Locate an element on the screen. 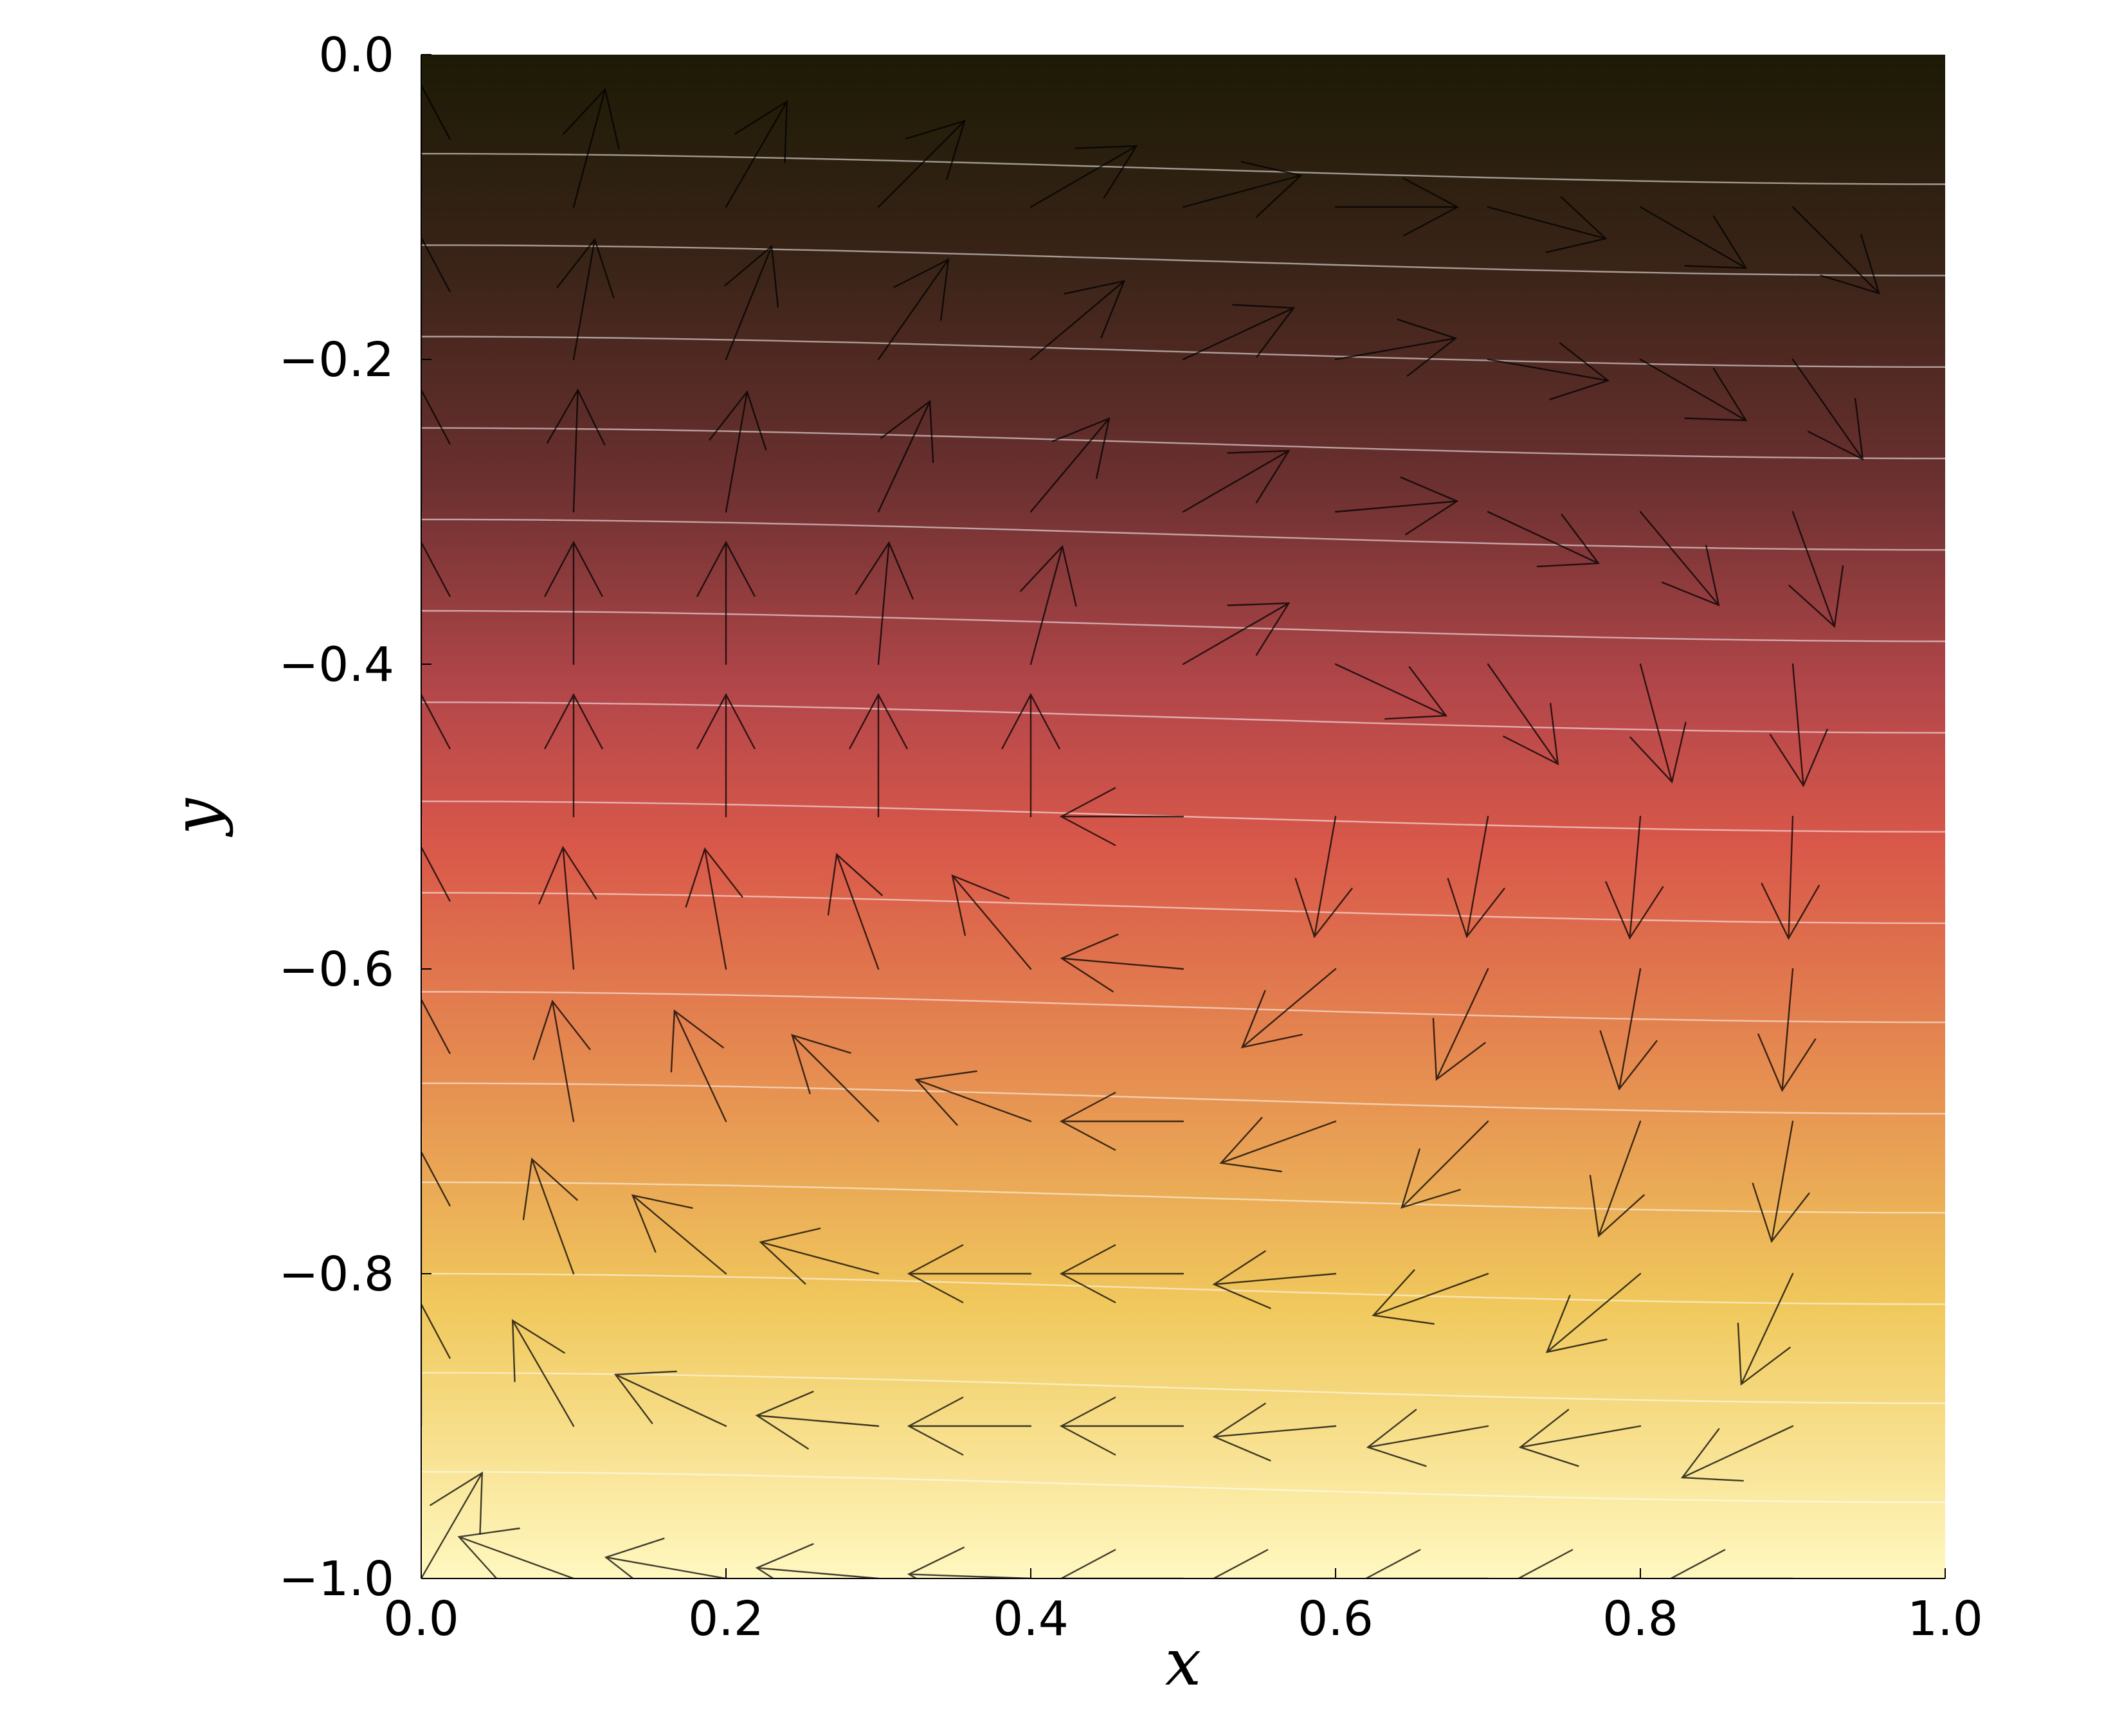 The image size is (2122, 1736). y-tick-label: −0.2 is located at coordinates (336, 360).